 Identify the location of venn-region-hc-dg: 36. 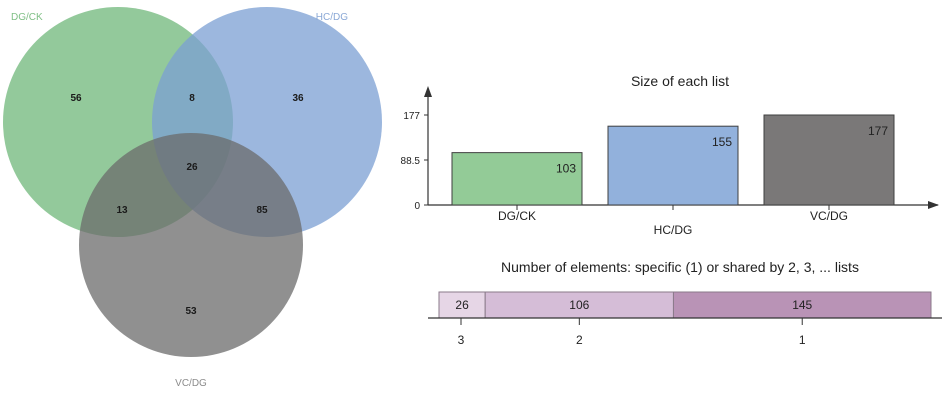
(298, 98).